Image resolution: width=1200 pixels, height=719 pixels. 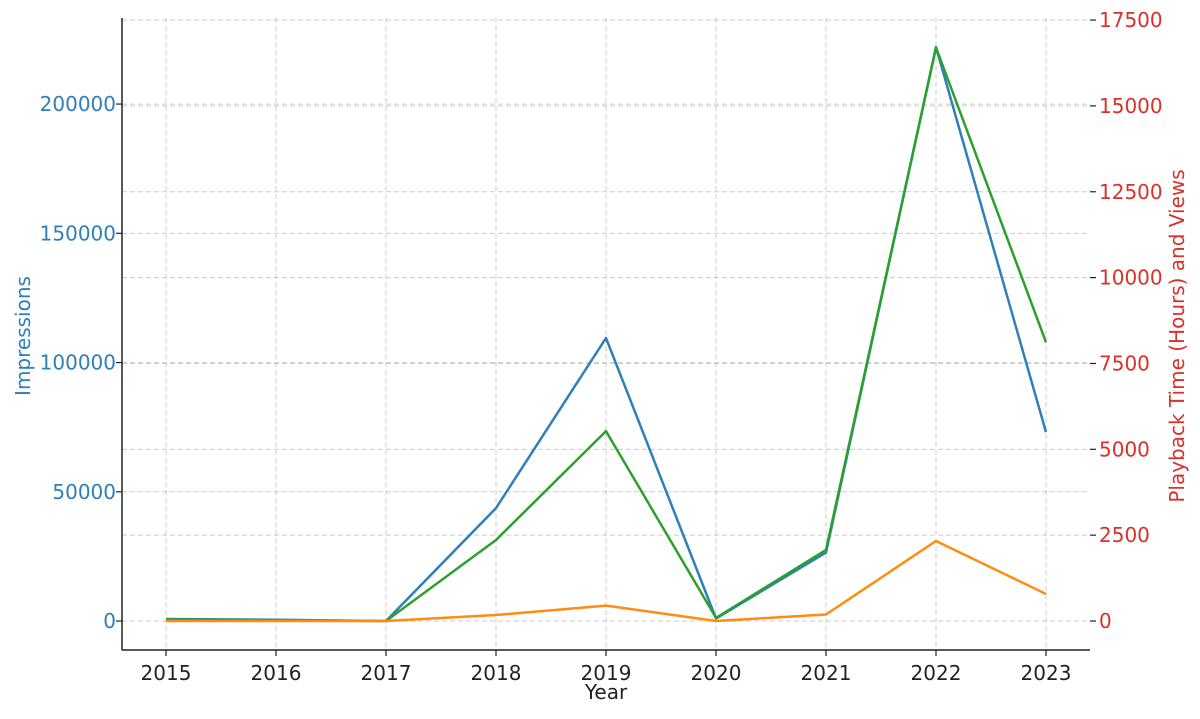 What do you see at coordinates (23, 336) in the screenshot?
I see `left-axis-label: Impressions` at bounding box center [23, 336].